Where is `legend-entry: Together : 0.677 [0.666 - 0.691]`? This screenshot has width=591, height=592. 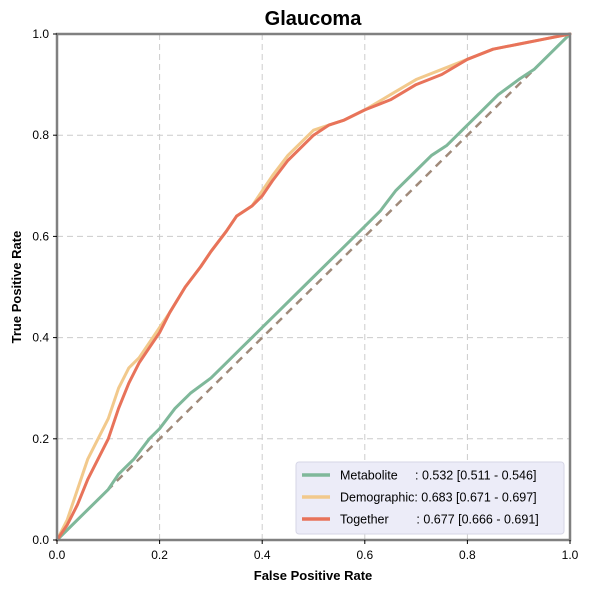
legend-entry: Together : 0.677 [0.666 - 0.691] is located at coordinates (439, 520).